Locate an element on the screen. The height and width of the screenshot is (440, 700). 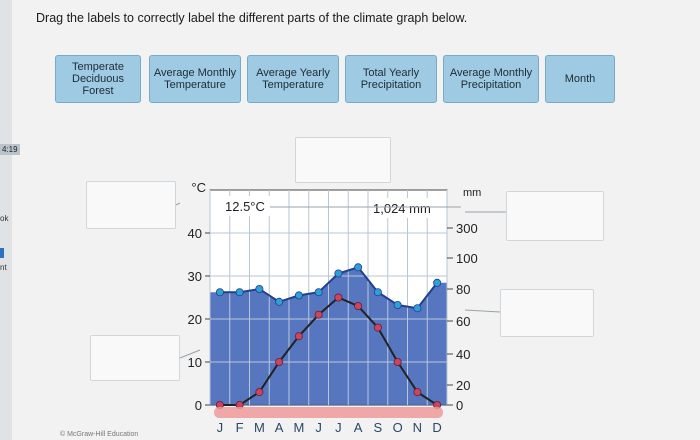
precipitation-tick-label: 0 is located at coordinates (459, 405).